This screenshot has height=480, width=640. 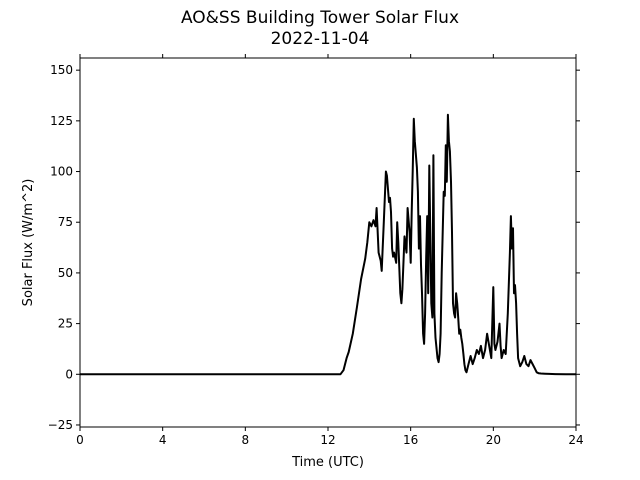 What do you see at coordinates (65, 324) in the screenshot?
I see `y-tick-label: 25` at bounding box center [65, 324].